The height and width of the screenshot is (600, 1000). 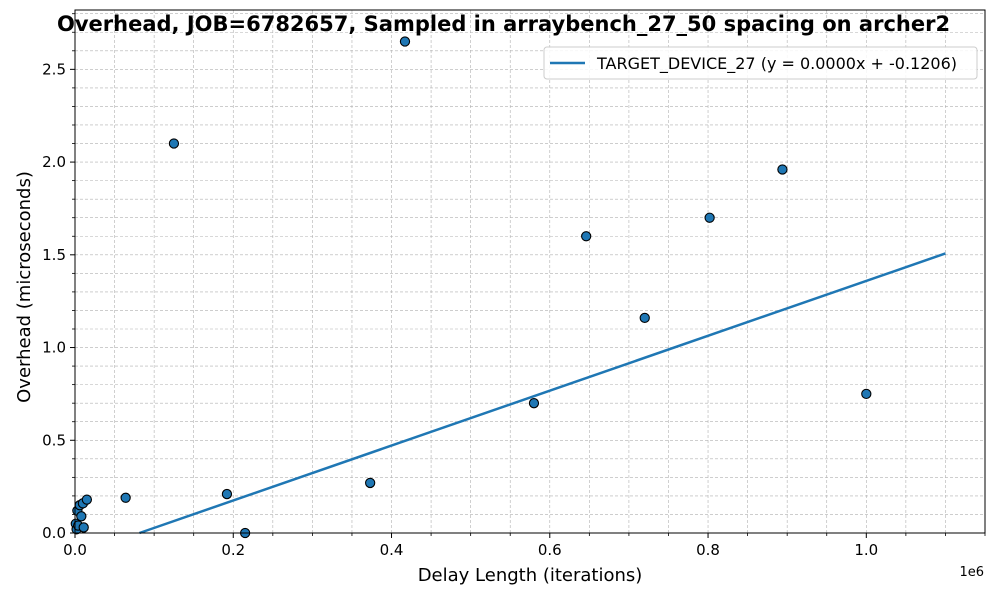 I want to click on legend: TARGET_DEVICE_27 (y = 0.0000x + -0.1206), so click(x=760, y=63).